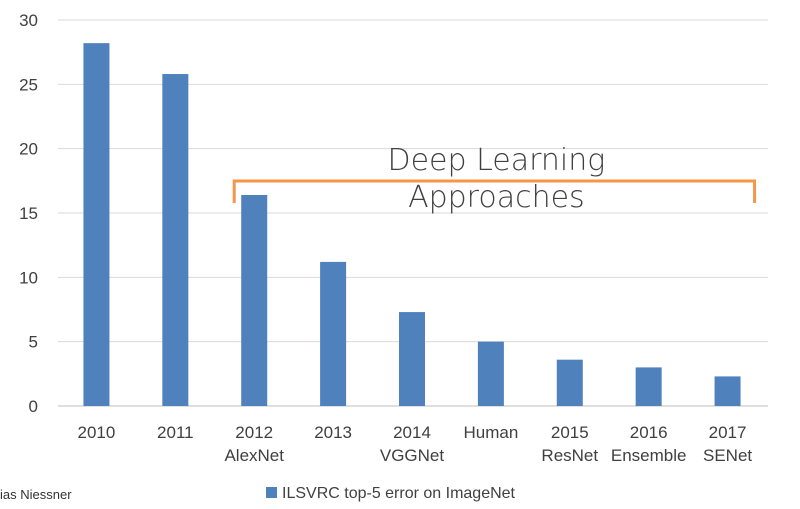  What do you see at coordinates (649, 455) in the screenshot?
I see `x-tick-label: Ensemble` at bounding box center [649, 455].